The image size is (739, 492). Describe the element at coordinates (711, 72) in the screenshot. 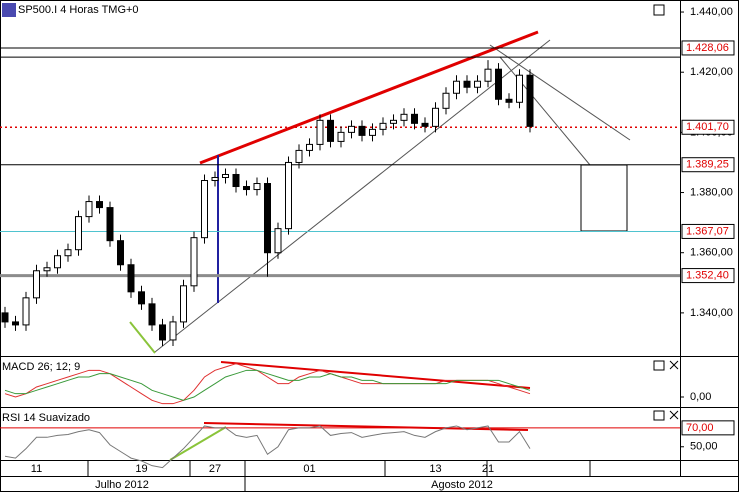

I see `y-tick-label: 1.420,00` at that location.